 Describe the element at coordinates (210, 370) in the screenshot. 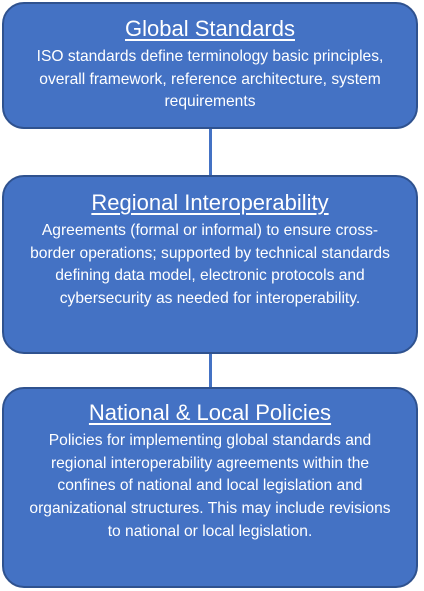

I see `connector-line-bottom` at that location.